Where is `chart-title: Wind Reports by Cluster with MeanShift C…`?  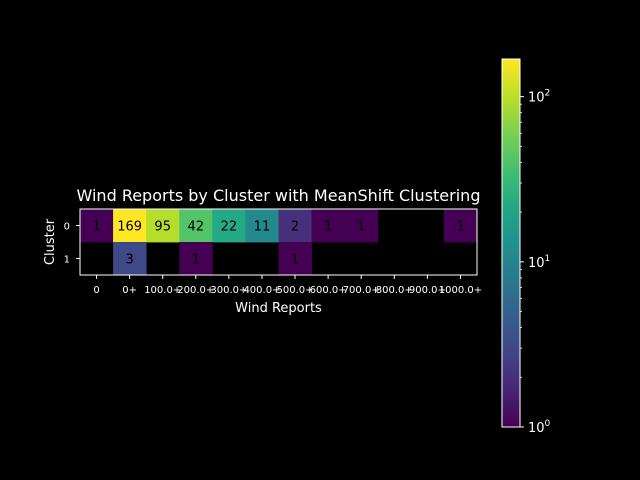
chart-title: Wind Reports by Cluster with MeanShift C… is located at coordinates (279, 195).